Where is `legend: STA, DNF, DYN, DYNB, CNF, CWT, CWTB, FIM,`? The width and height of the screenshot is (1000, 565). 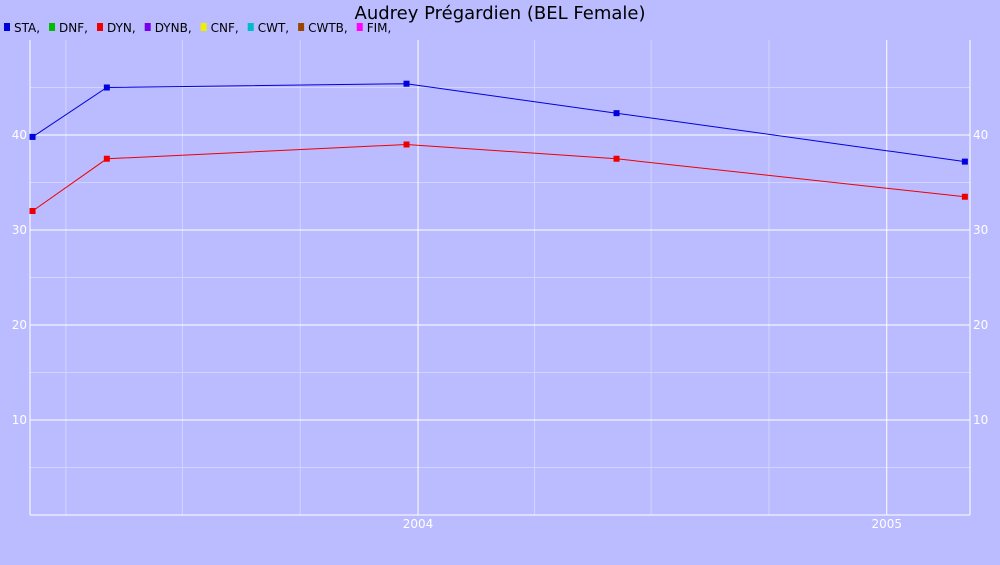 legend: STA, DNF, DYN, DYNB, CNF, CWT, CWTB, FIM, is located at coordinates (197, 28).